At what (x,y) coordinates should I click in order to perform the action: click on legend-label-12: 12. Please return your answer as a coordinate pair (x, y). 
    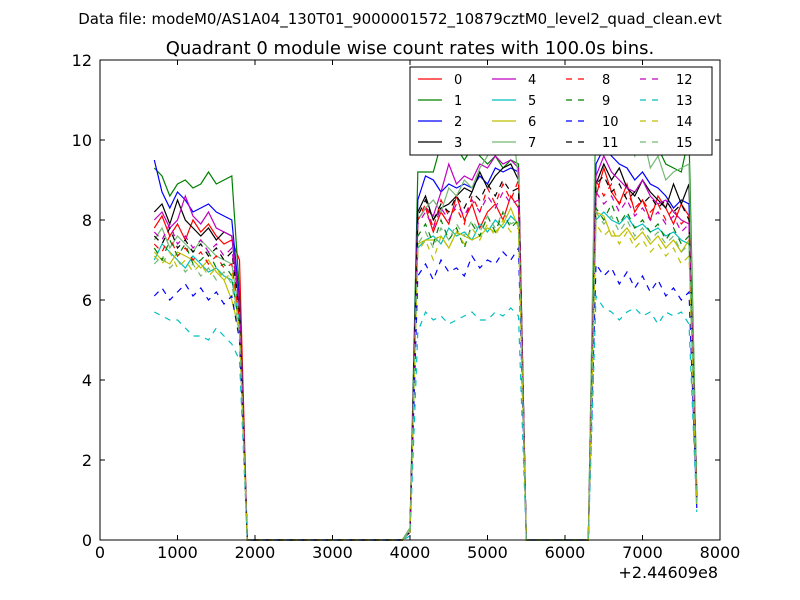
    Looking at the image, I should click on (684, 80).